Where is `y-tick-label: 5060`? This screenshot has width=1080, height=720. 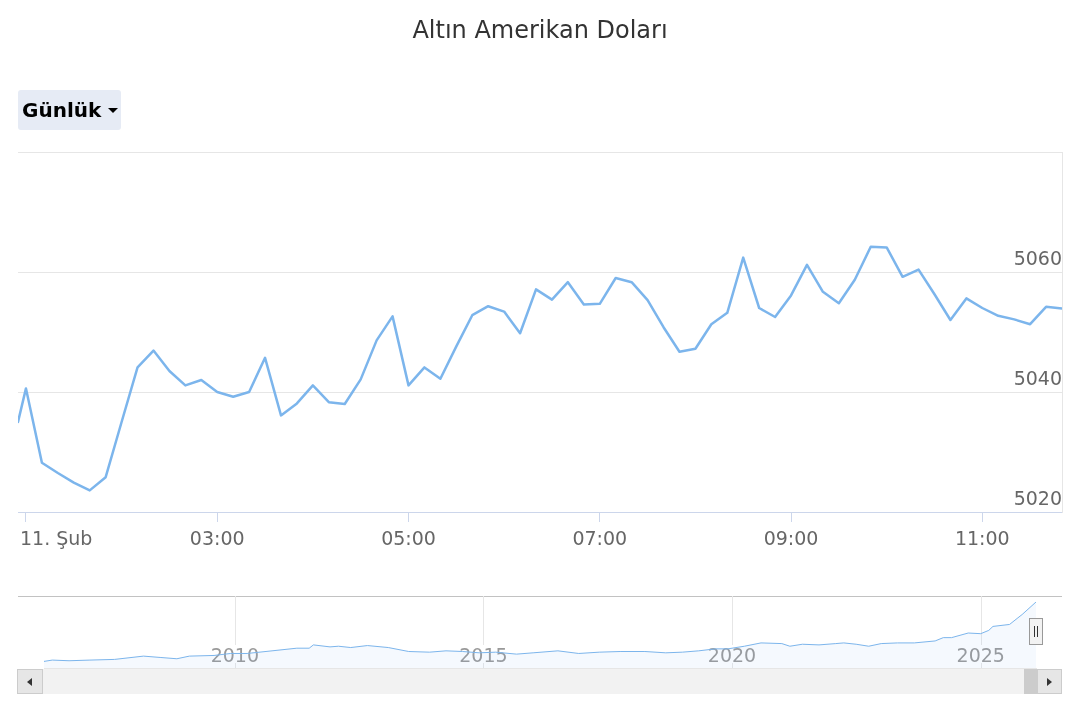 y-tick-label: 5060 is located at coordinates (1037, 257).